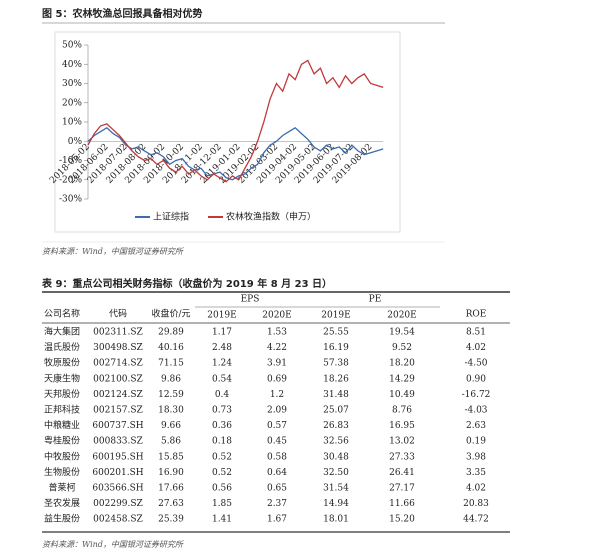 This screenshot has width=595, height=555. I want to click on table-cell: 57.38, so click(336, 364).